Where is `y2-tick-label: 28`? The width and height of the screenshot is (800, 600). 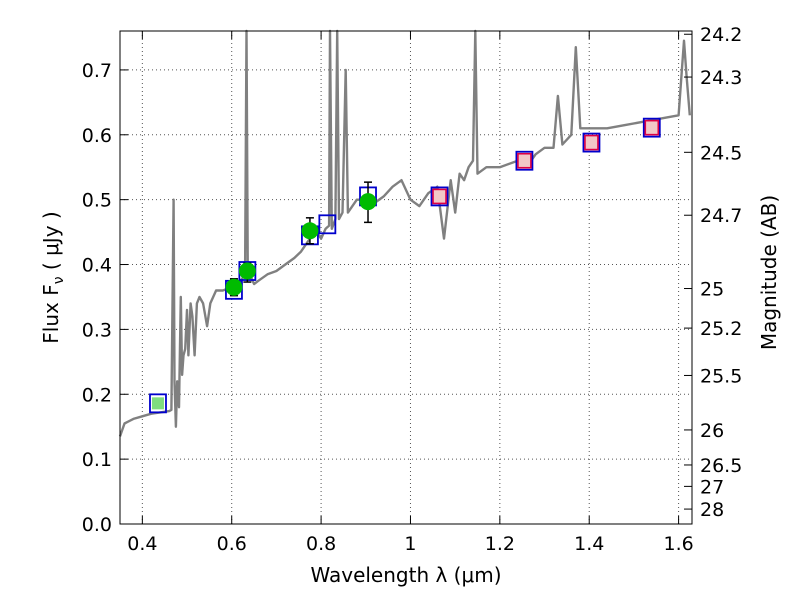
y2-tick-label: 28 is located at coordinates (712, 510).